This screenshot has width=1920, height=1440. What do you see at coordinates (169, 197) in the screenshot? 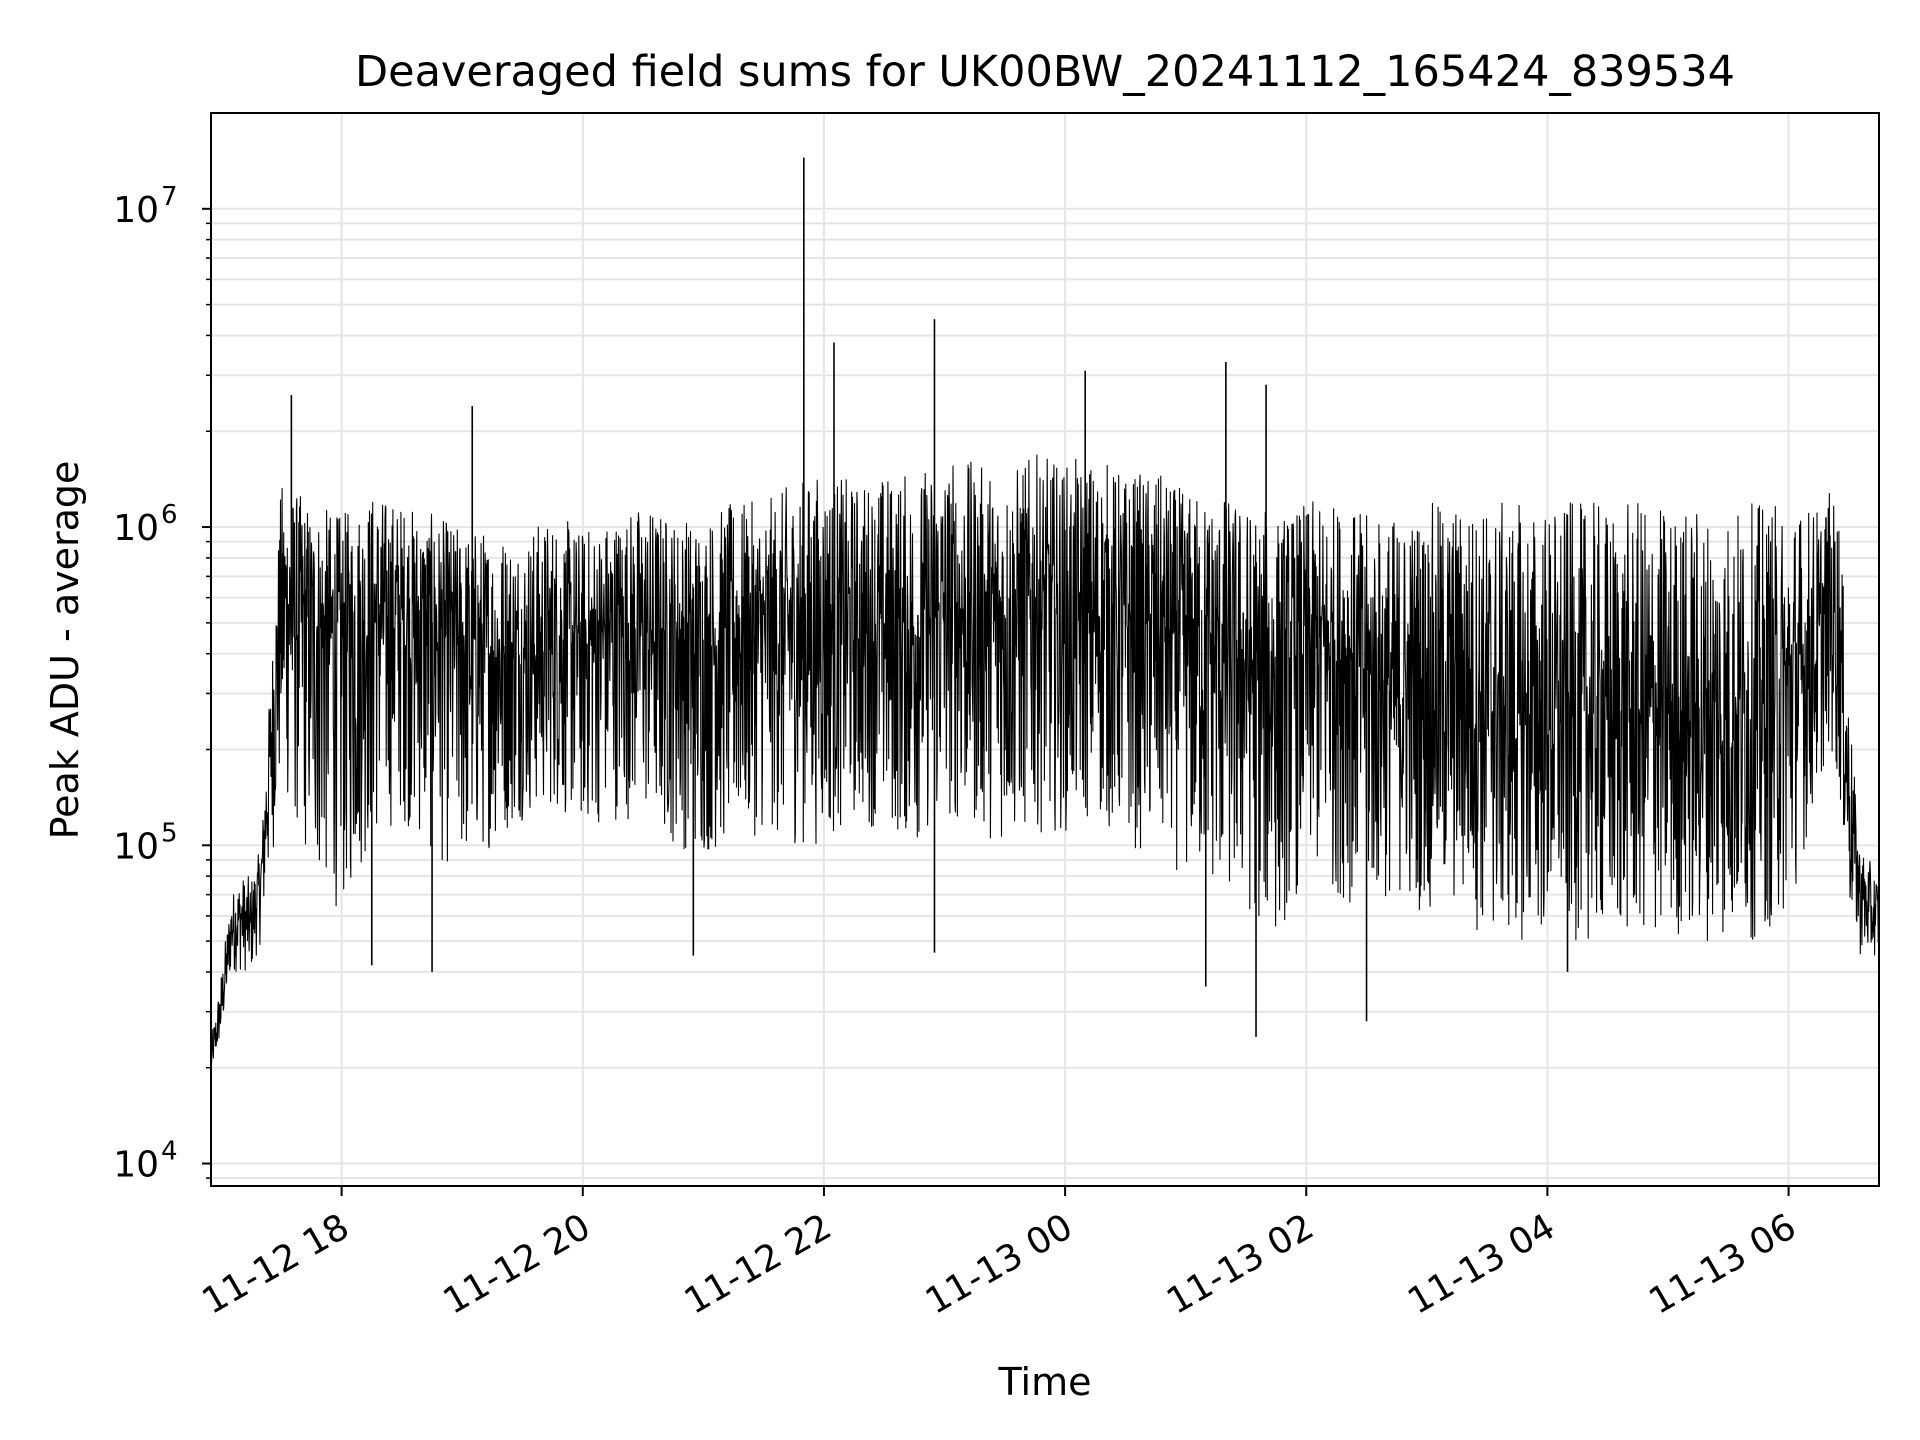
I see `y-tick-exponent: 7` at bounding box center [169, 197].